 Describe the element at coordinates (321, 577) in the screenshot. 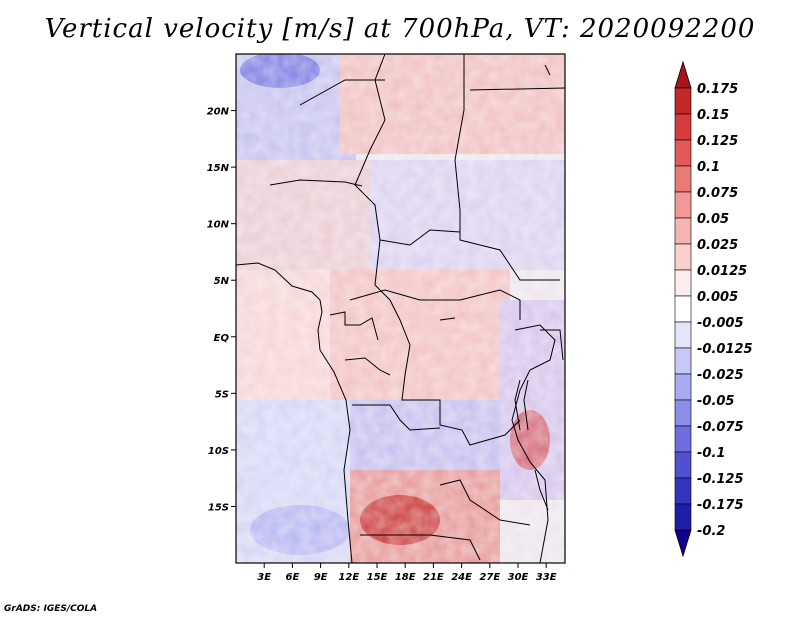

I see `lon-tick-label: 9E` at that location.